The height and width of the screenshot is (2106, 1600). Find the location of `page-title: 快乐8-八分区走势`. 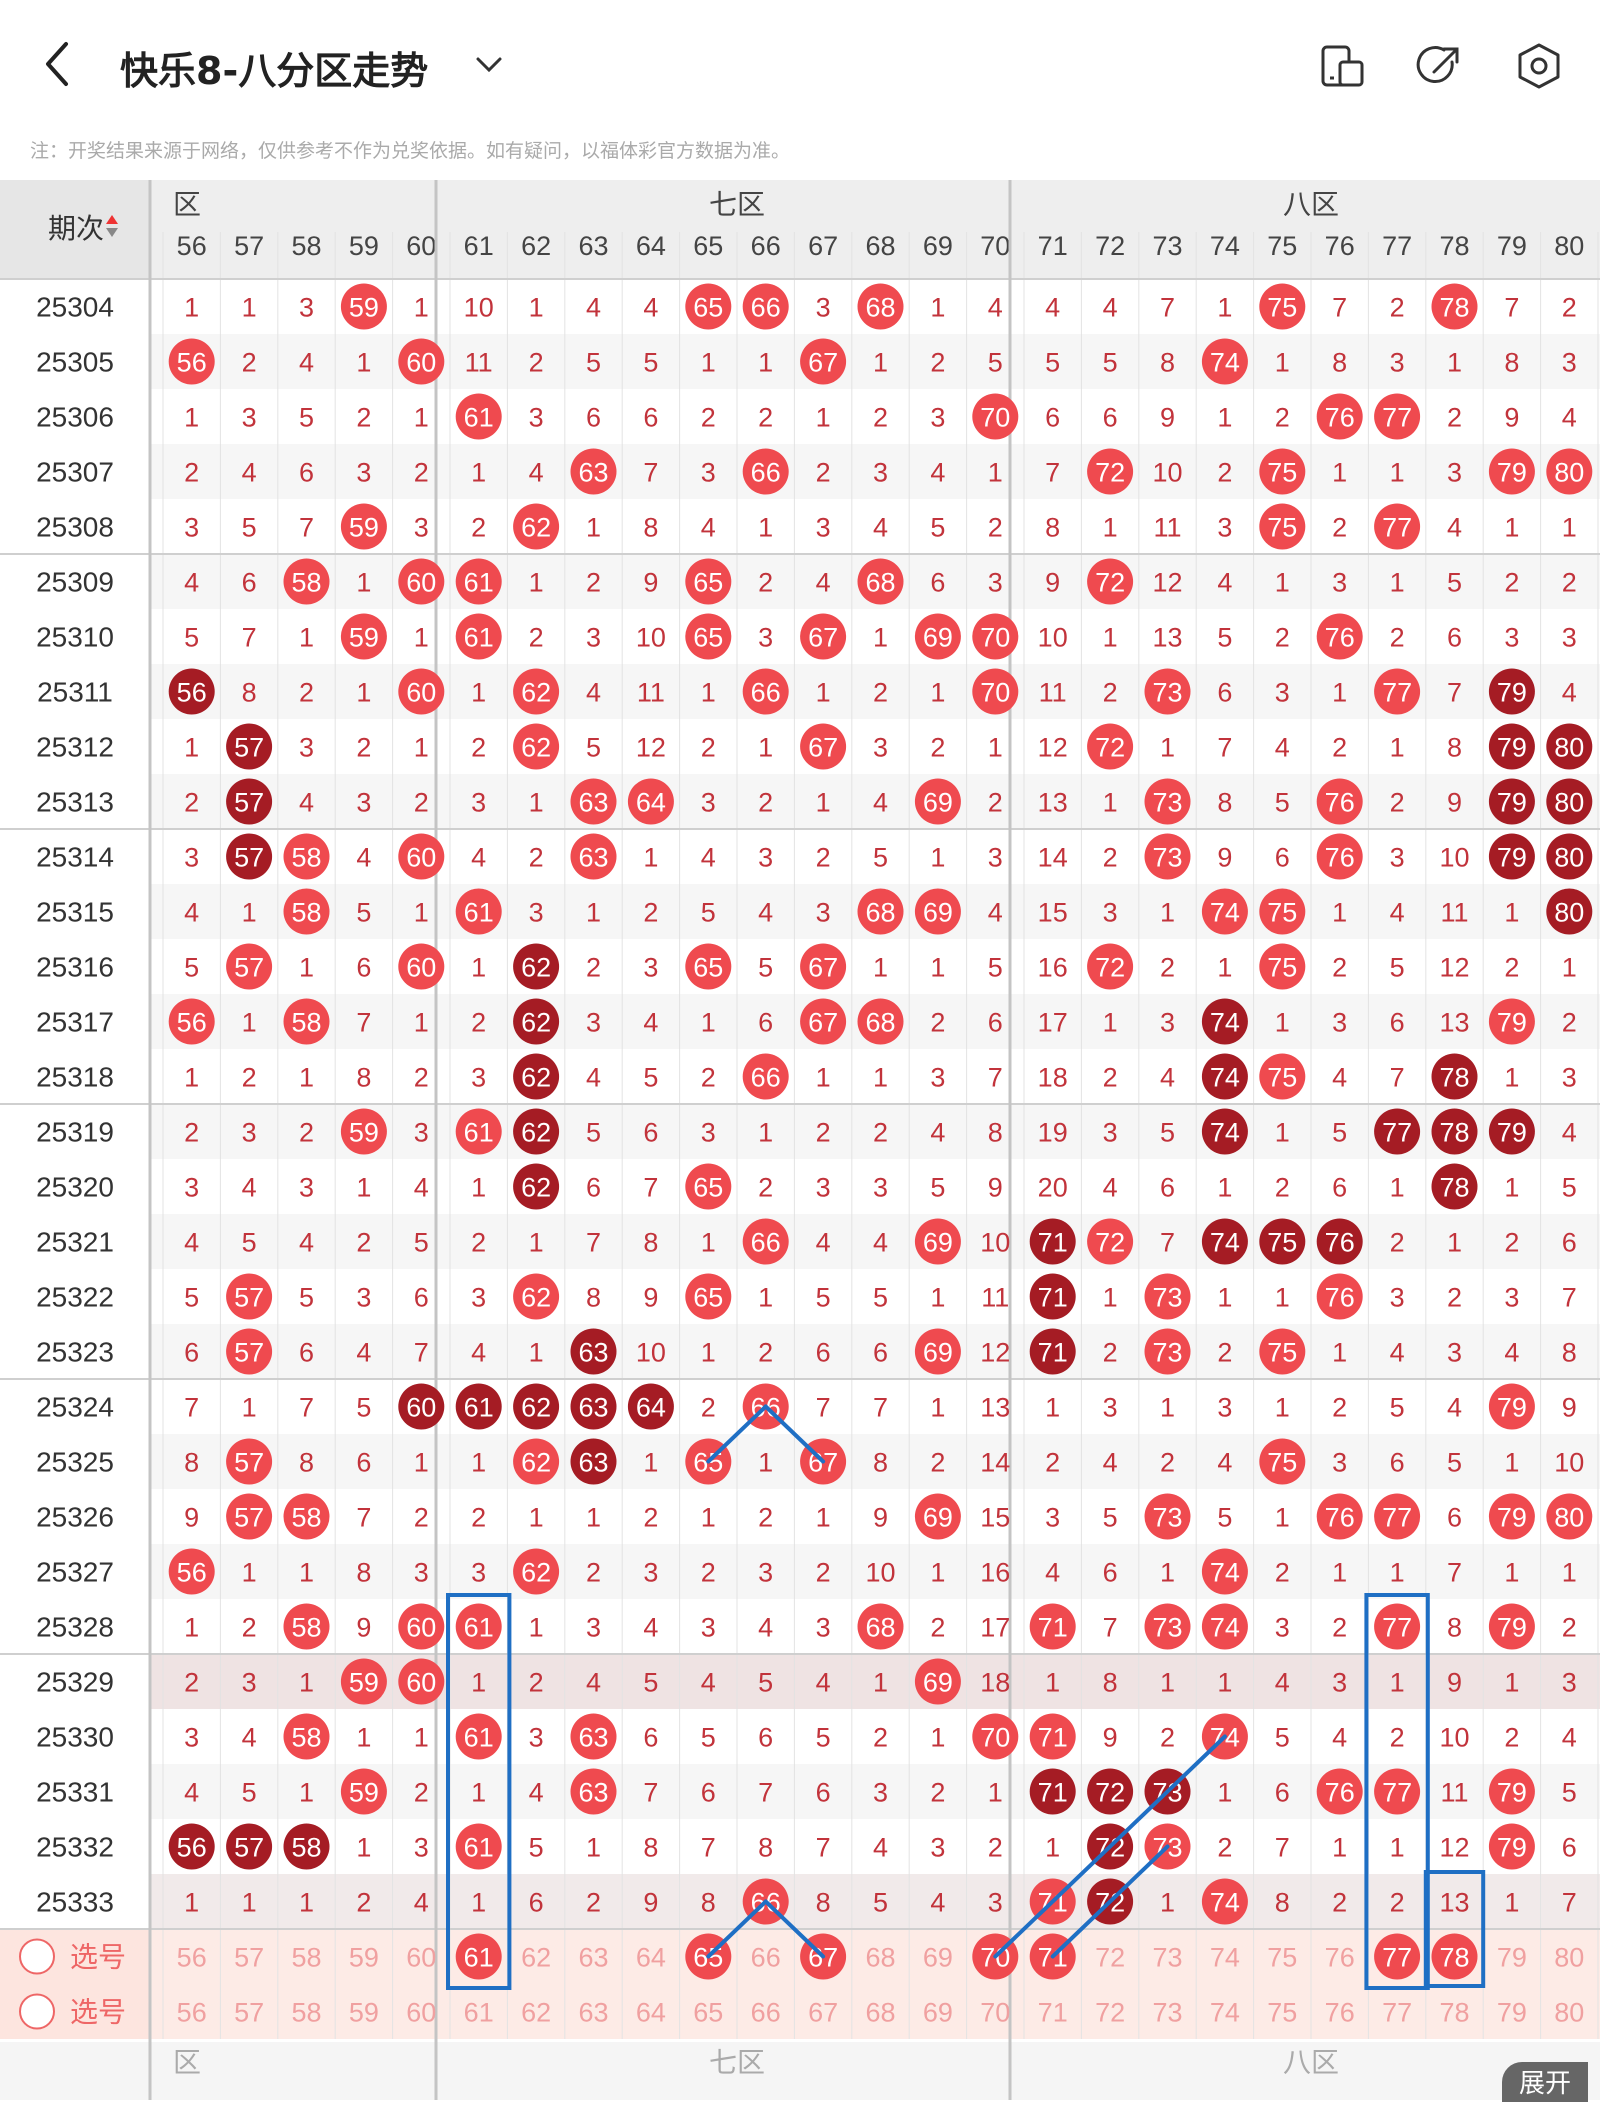

page-title: 快乐8-八分区走势 is located at coordinates (274, 71).